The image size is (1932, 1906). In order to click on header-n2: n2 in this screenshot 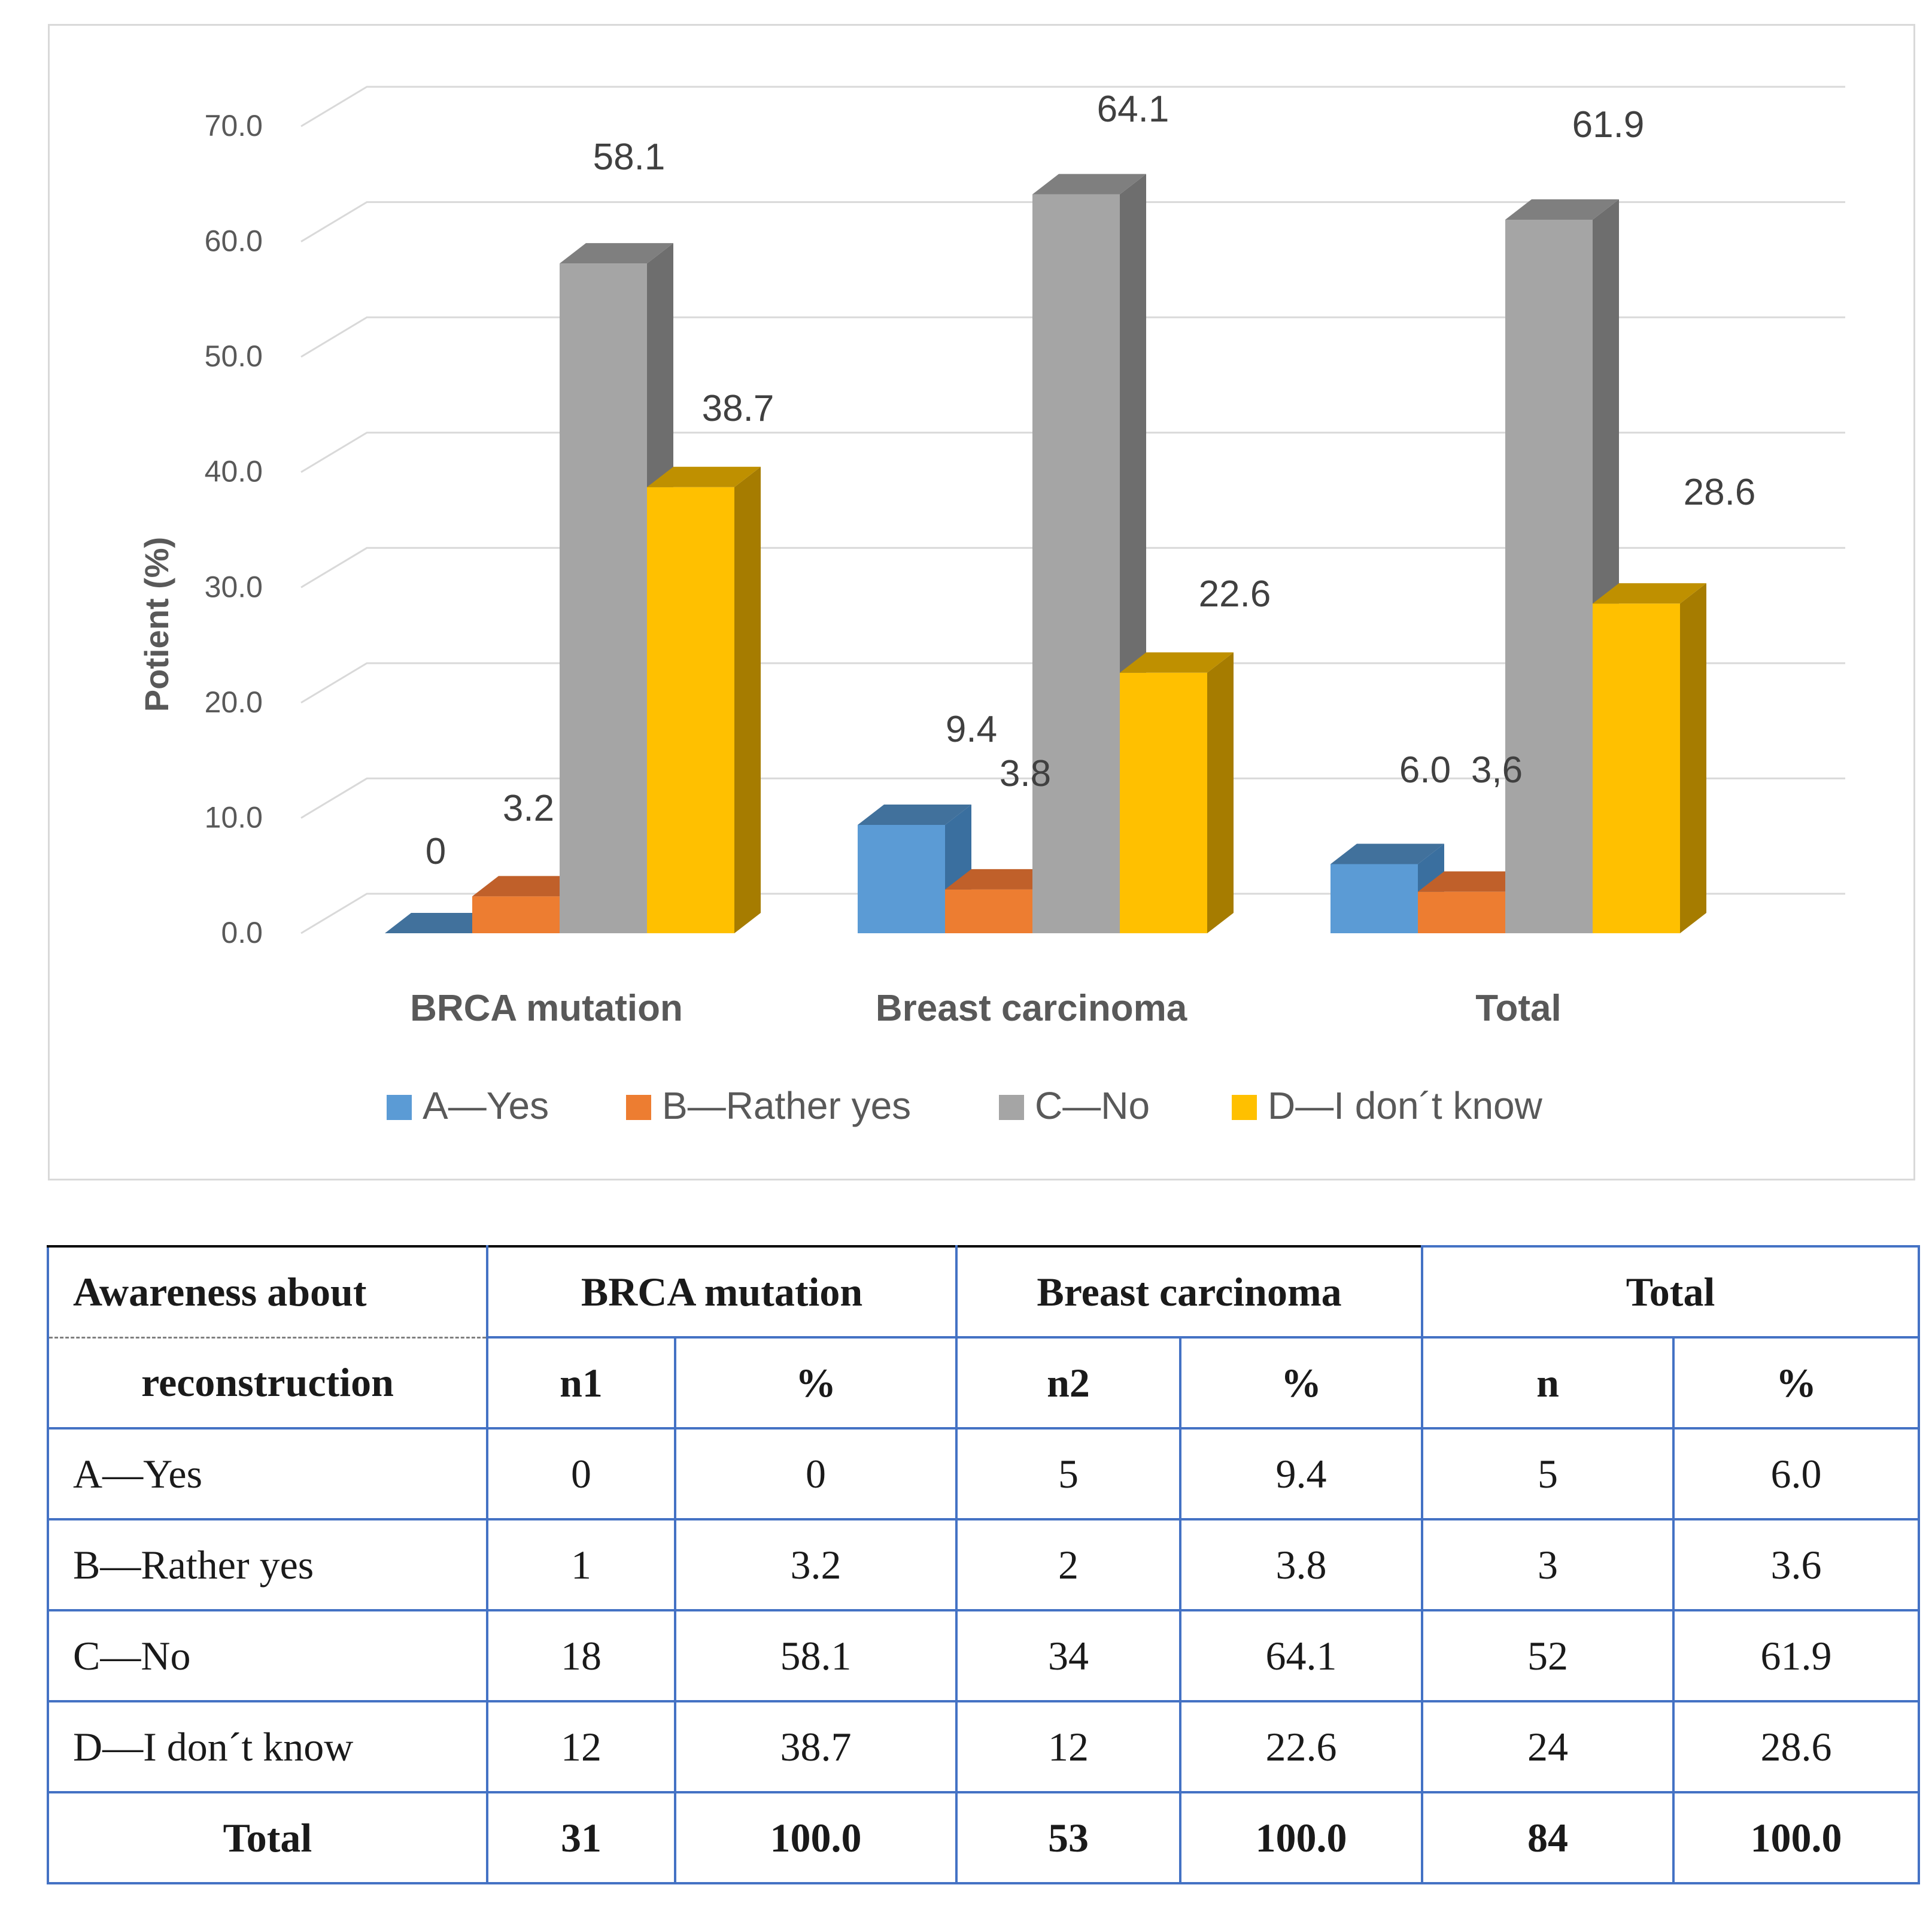, I will do `click(1068, 1383)`.